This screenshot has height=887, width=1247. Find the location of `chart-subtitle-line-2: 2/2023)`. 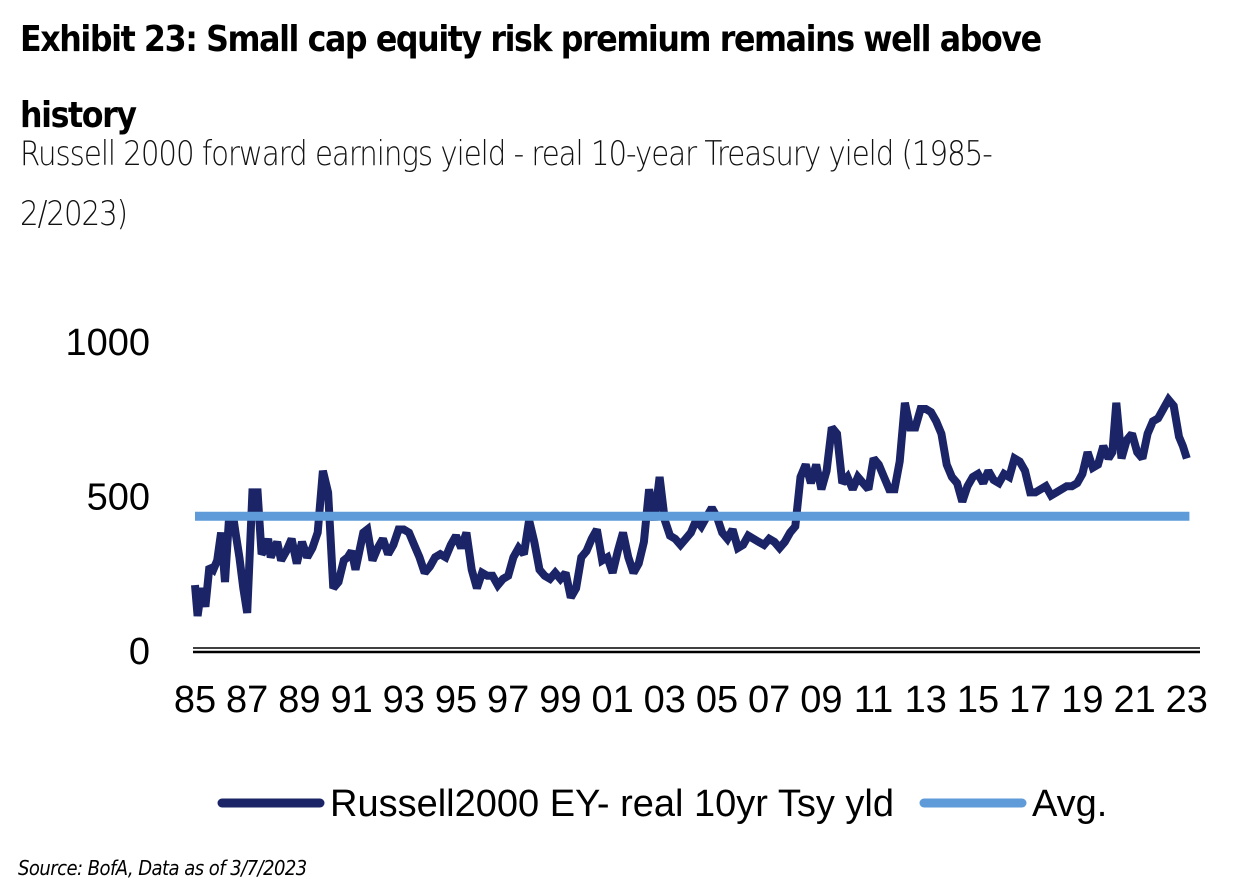

chart-subtitle-line-2: 2/2023) is located at coordinates (74, 214).